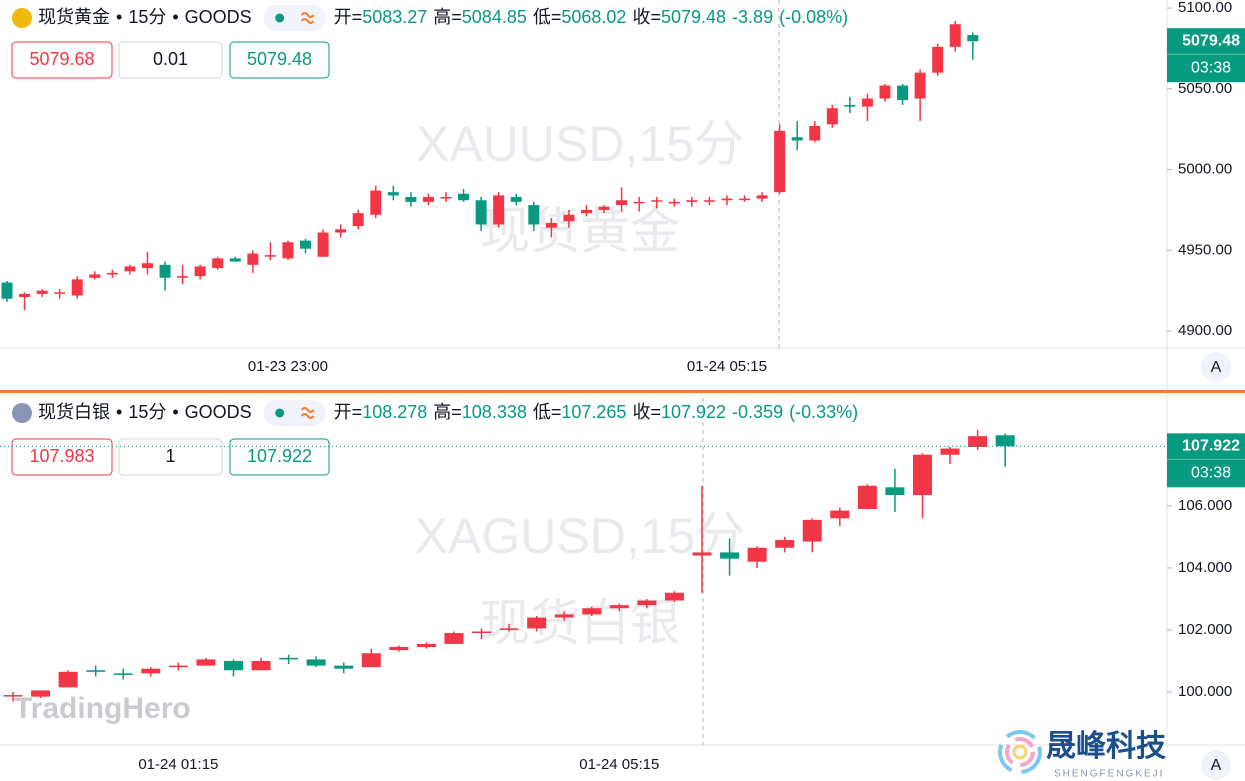 The image size is (1245, 781). I want to click on quantity-input-label: 0.01, so click(170, 59).